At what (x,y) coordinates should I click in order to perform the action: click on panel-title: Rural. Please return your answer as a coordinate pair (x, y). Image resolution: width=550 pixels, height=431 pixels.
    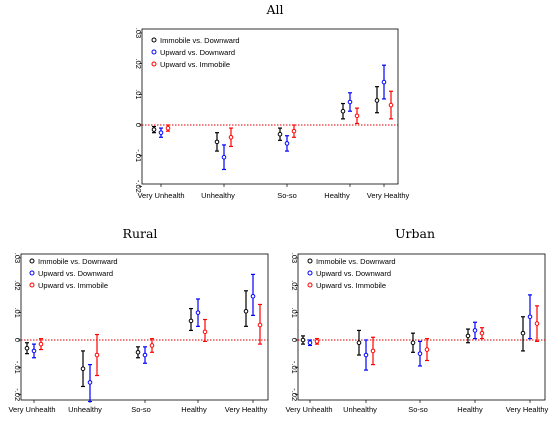
    Looking at the image, I should click on (140, 233).